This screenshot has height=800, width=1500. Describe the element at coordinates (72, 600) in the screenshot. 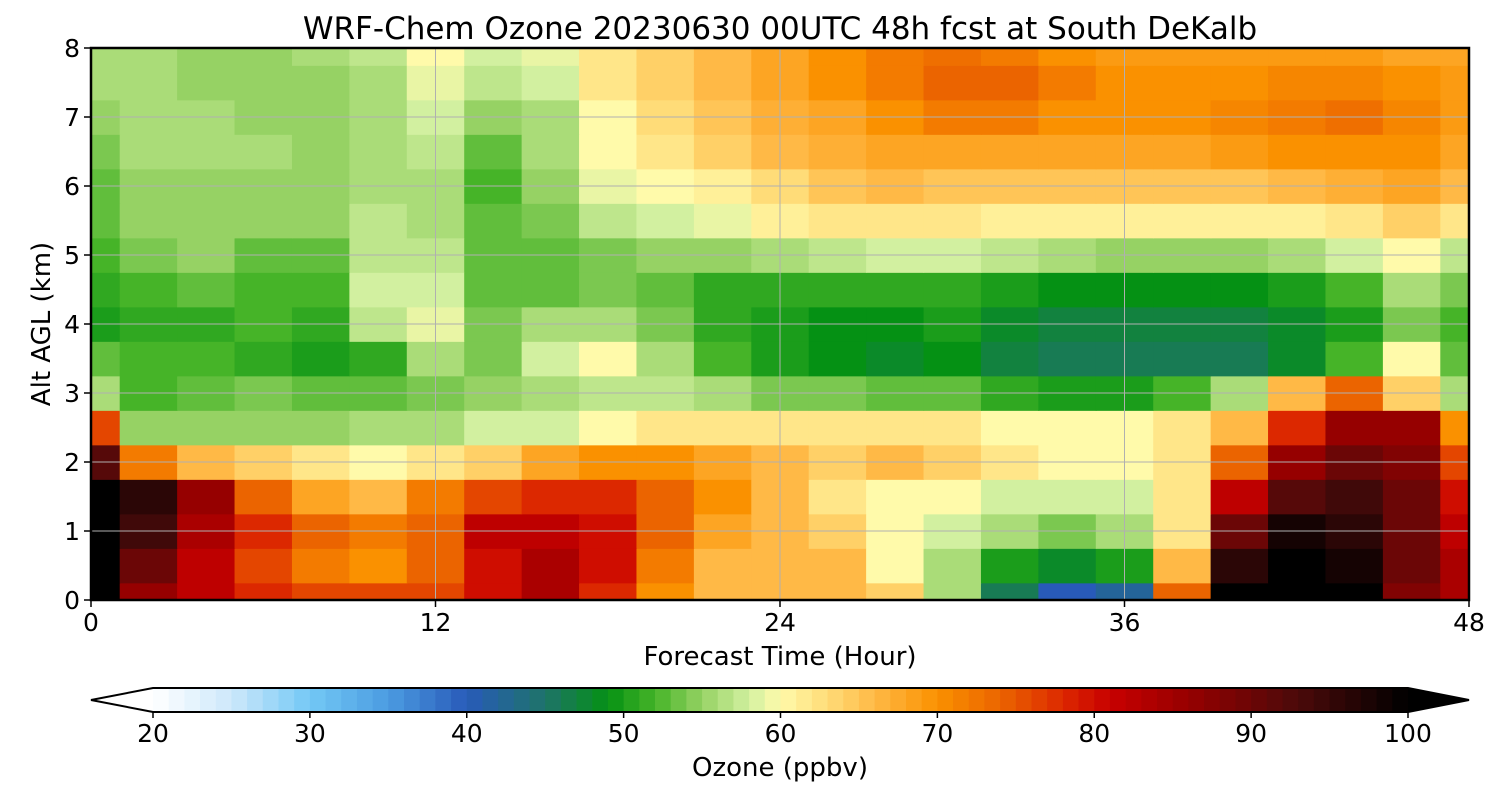

I see `y-tick-label: 0` at that location.